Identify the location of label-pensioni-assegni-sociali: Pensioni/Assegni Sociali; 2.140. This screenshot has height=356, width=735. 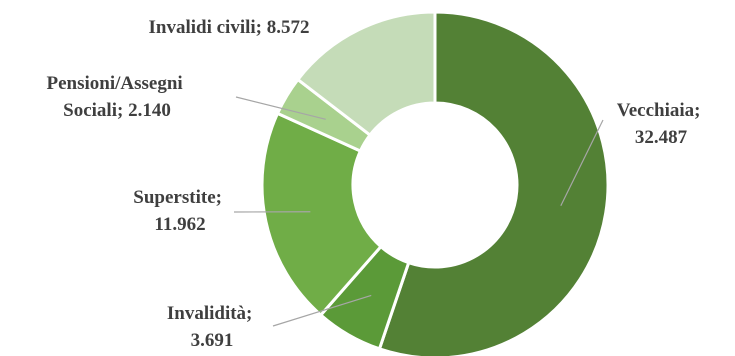
(117, 97).